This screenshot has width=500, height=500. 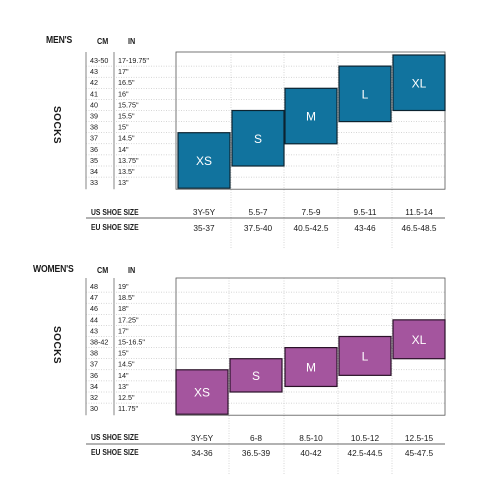 What do you see at coordinates (126, 138) in the screenshot?
I see `mens-row-in: 14.5"` at bounding box center [126, 138].